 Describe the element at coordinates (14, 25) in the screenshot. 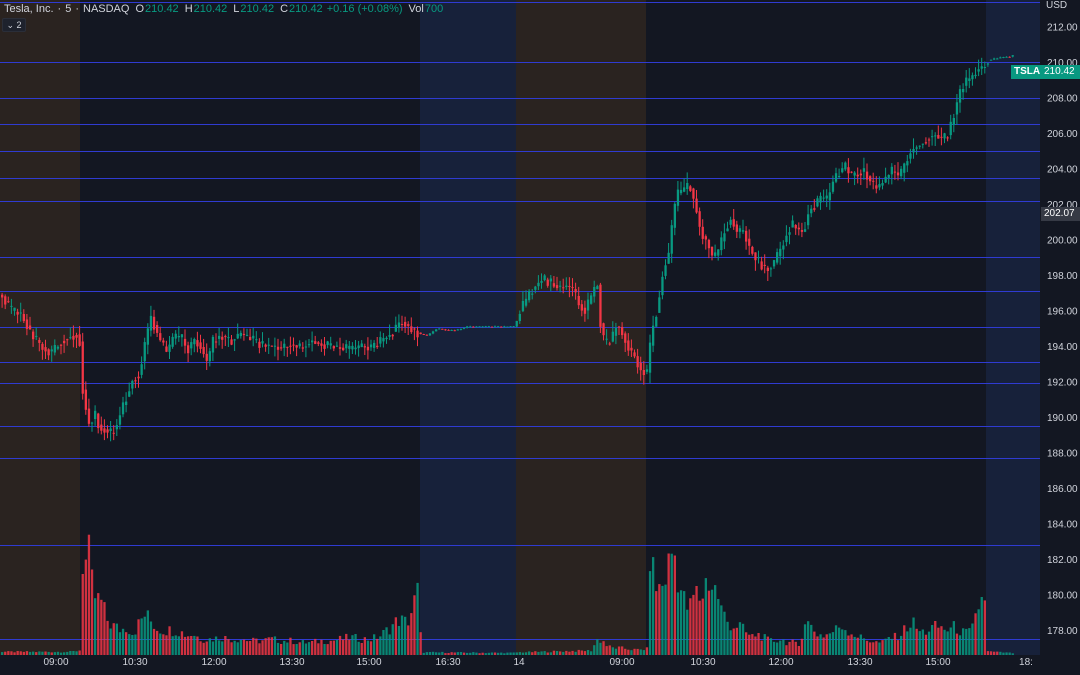

I see `collapse-indicators-button: ⌄ 2` at that location.